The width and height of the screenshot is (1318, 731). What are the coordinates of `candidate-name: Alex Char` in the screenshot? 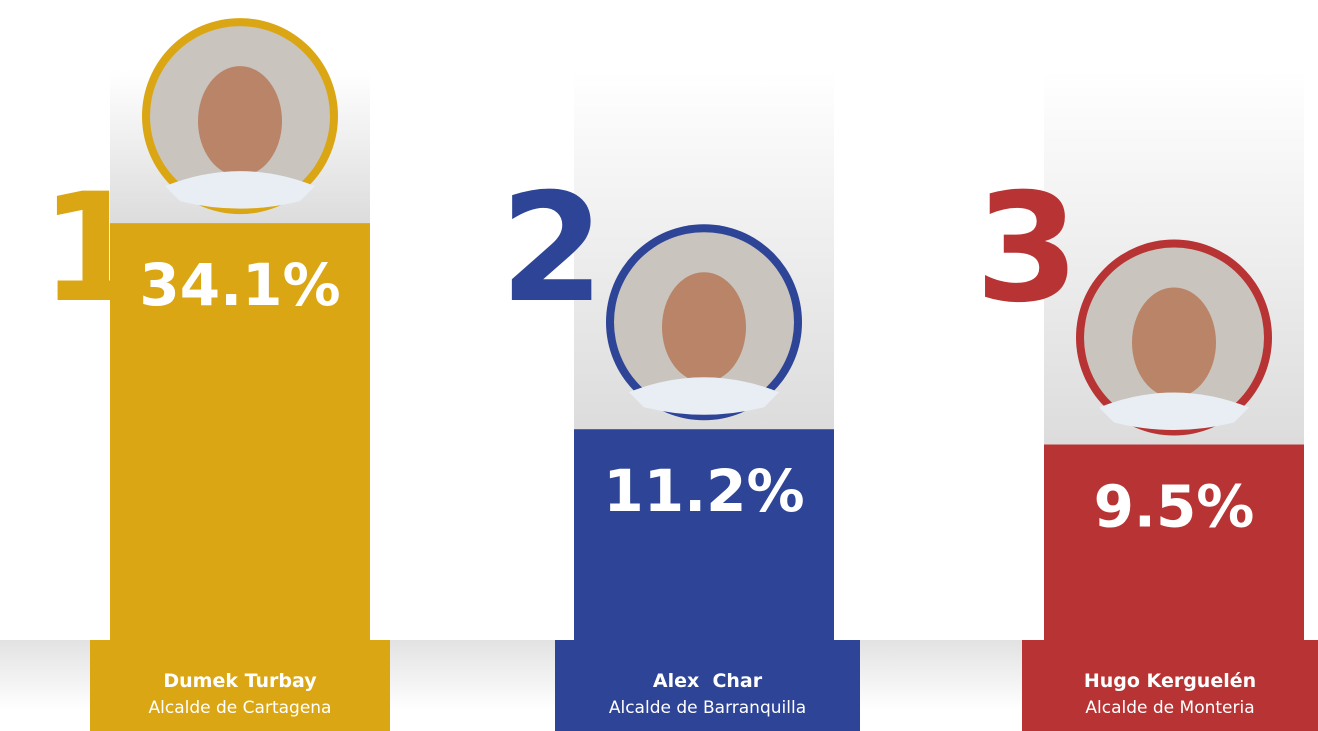 It's located at (708, 681).